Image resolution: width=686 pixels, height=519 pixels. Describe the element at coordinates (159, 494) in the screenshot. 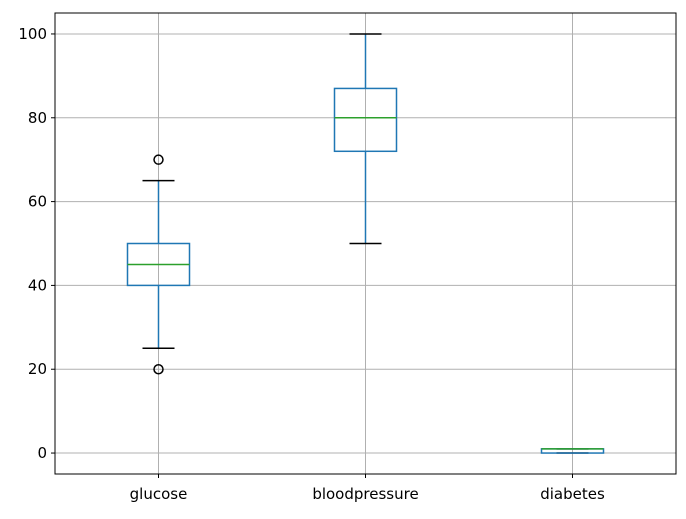

I see `x-tick-label: glucose` at that location.